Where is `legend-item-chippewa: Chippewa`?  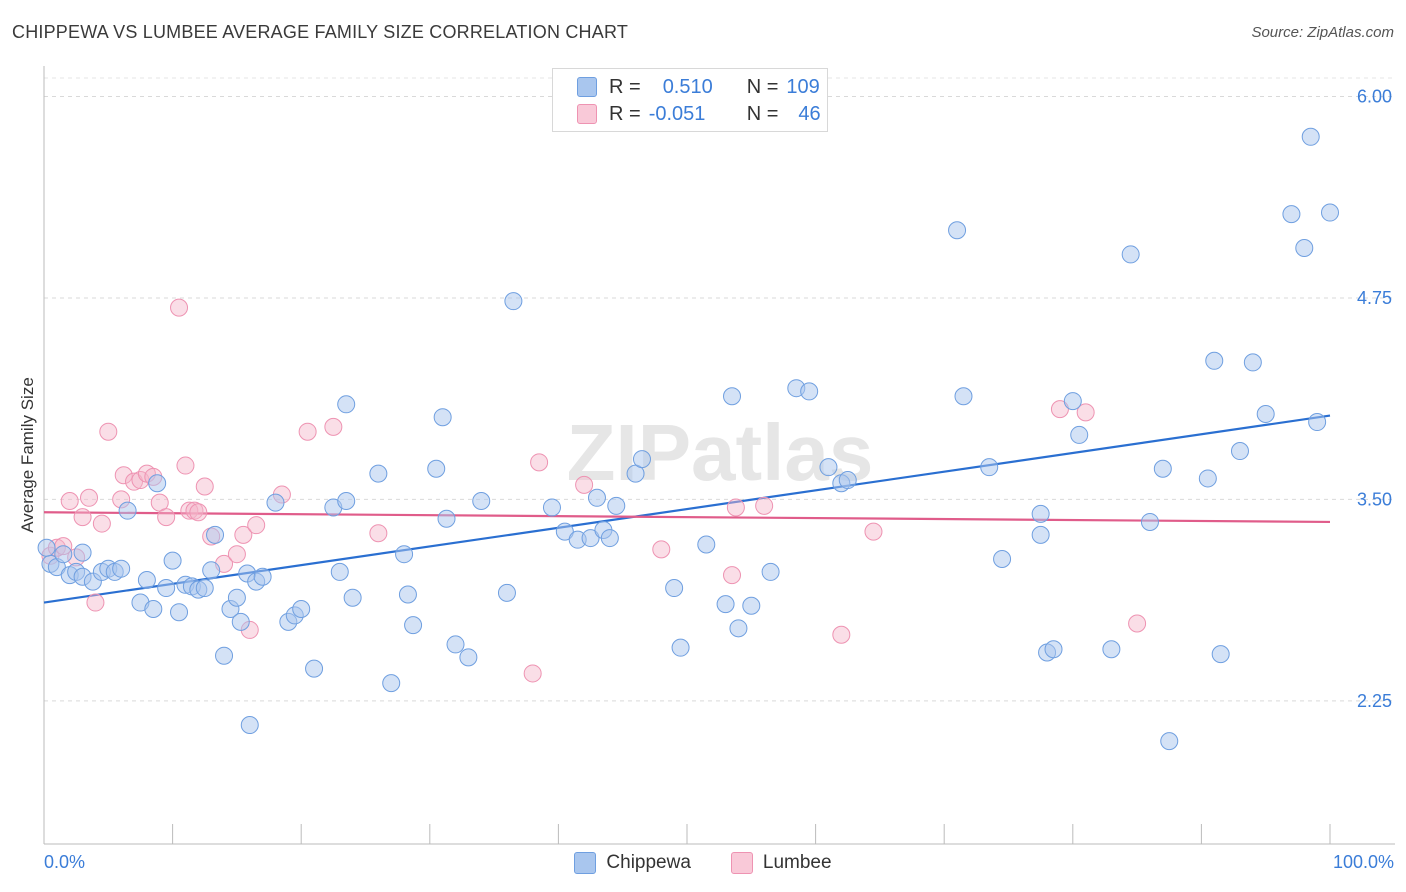
legend-item-chippewa: Chippewa is located at coordinates (632, 863).